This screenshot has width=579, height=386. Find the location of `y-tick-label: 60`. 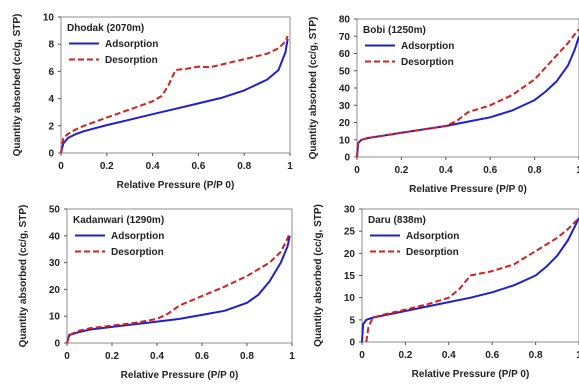

y-tick-label: 60 is located at coordinates (345, 54).